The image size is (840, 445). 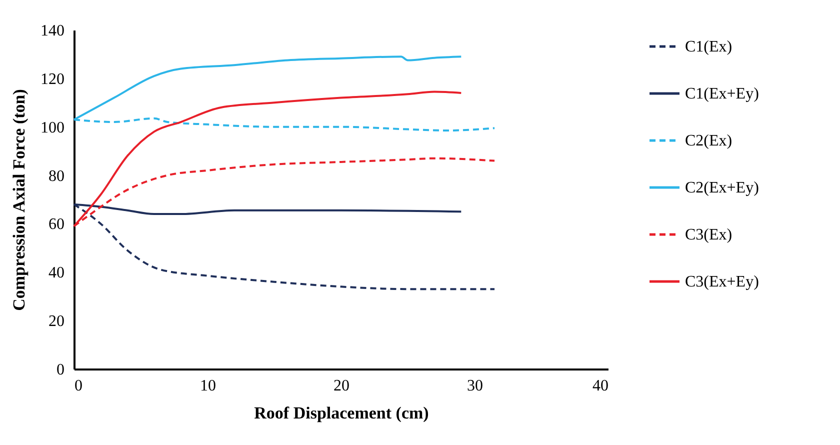 What do you see at coordinates (708, 141) in the screenshot?
I see `legend-label: C2(Ex)` at bounding box center [708, 141].